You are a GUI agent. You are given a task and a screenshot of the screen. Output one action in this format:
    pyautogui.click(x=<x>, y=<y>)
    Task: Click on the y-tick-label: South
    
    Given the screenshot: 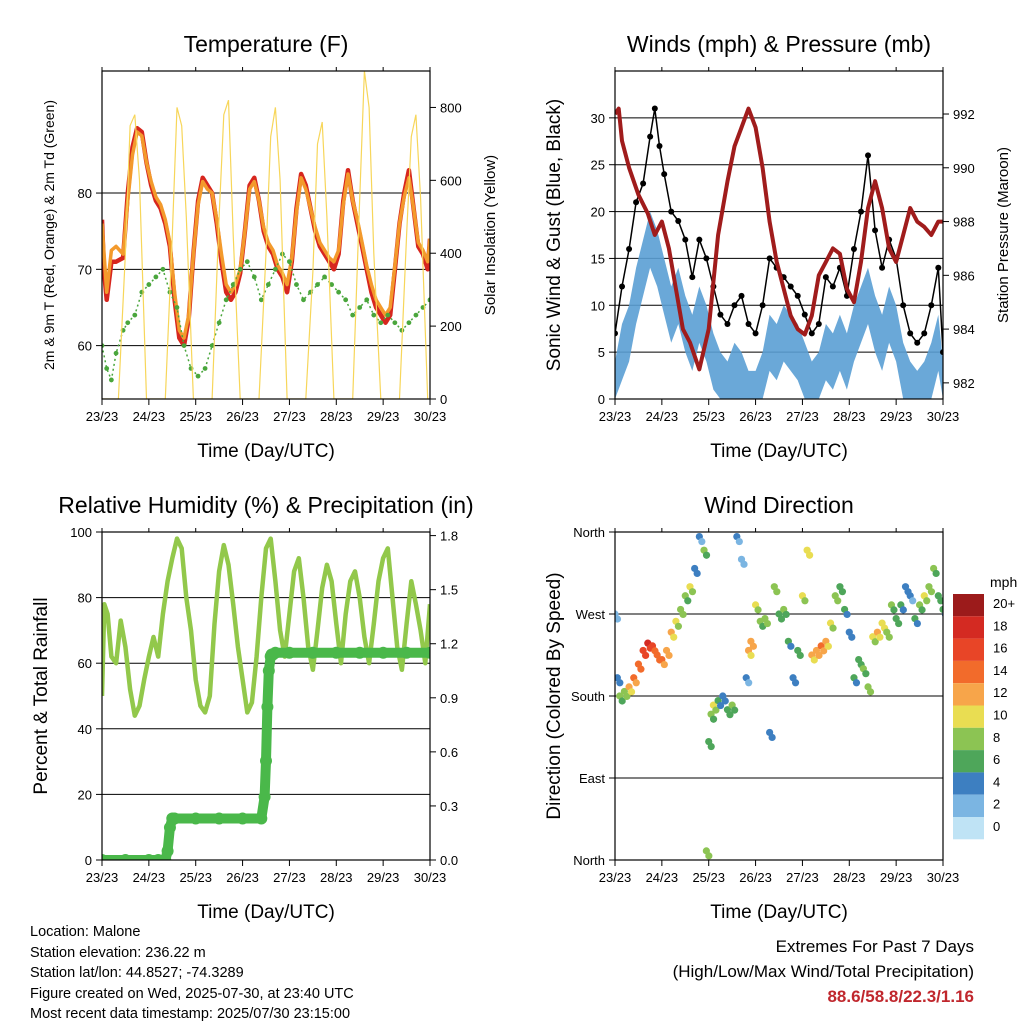 What is the action you would take?
    pyautogui.click(x=588, y=696)
    